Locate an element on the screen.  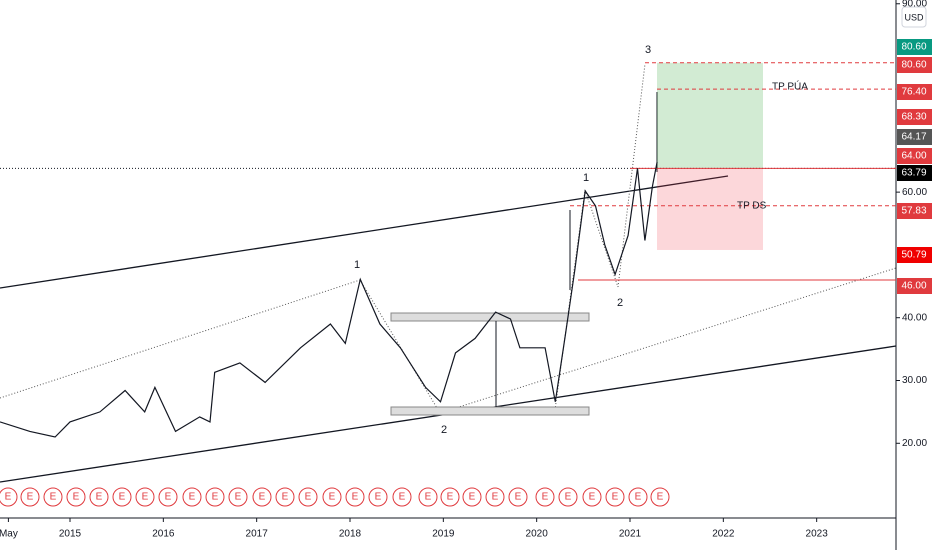
x-tick-label: 2022 is located at coordinates (723, 534).